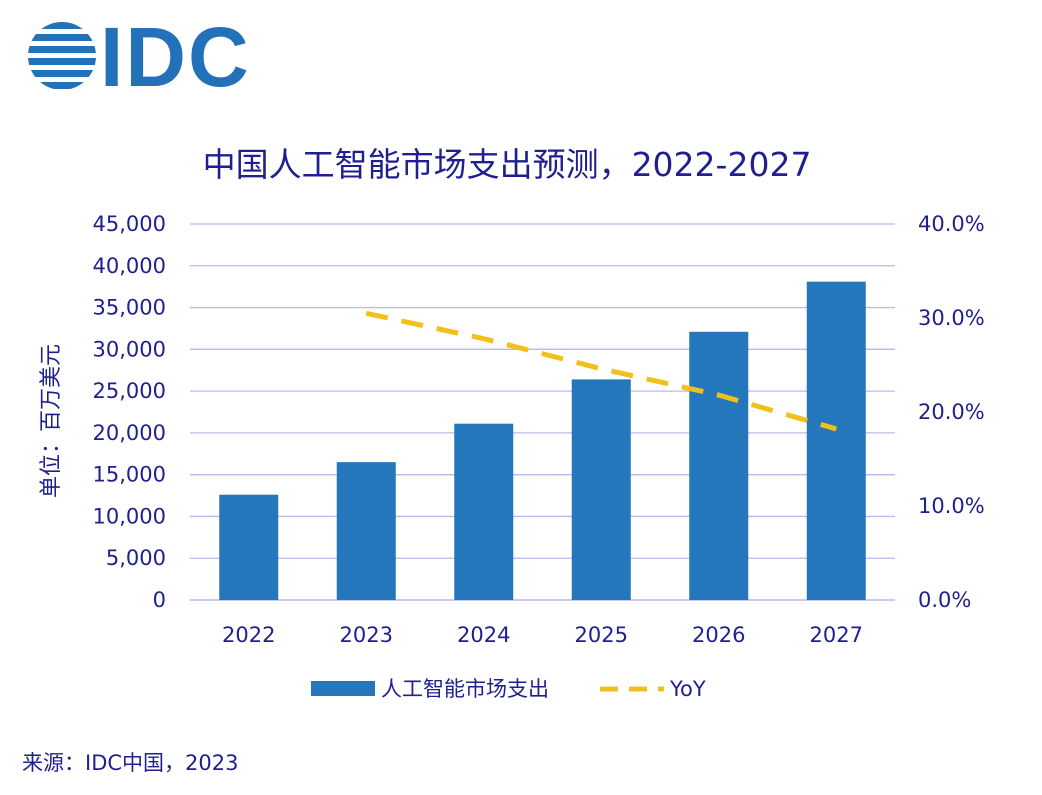 The image size is (1042, 795). I want to click on bar-2026, so click(719, 465).